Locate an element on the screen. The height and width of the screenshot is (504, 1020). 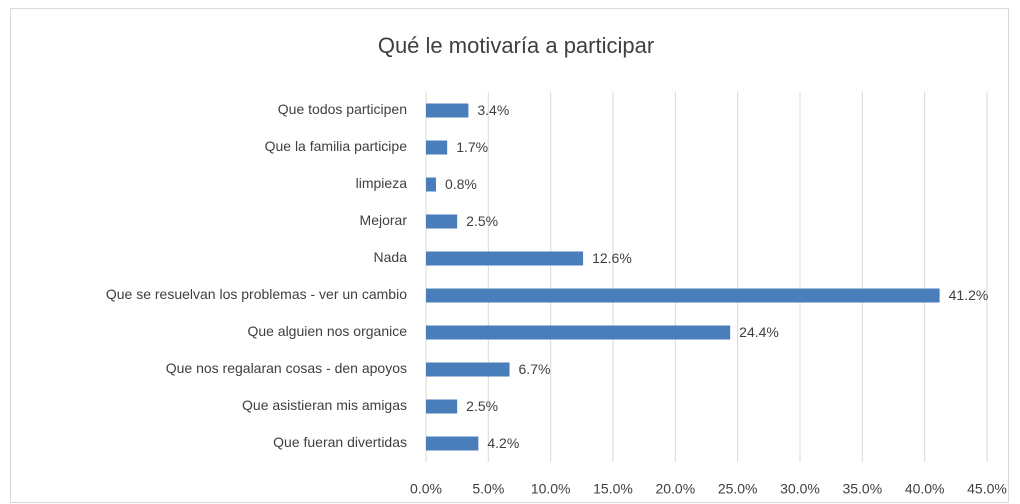
data-label: 0.8% is located at coordinates (461, 184).